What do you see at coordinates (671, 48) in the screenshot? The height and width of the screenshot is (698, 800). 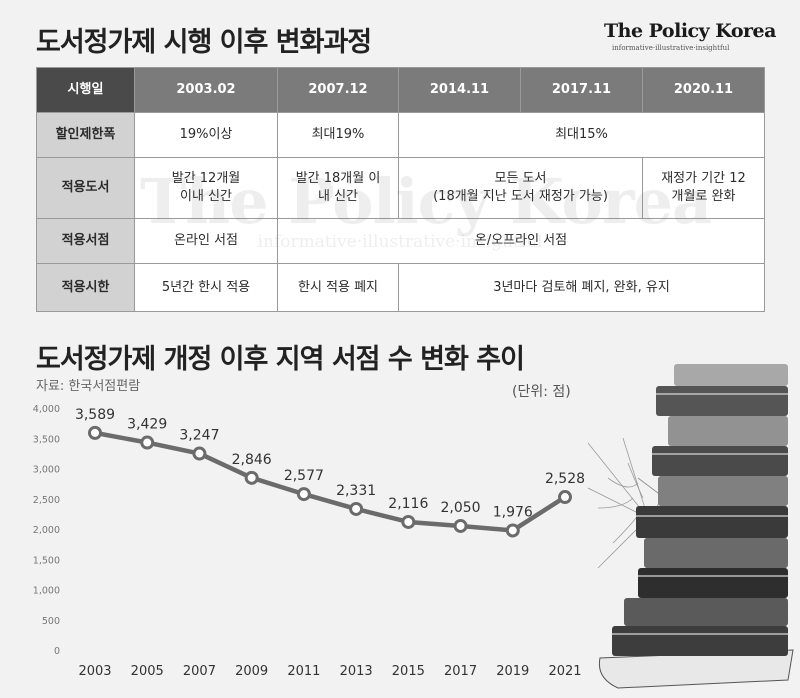 I see `brand-tagline: informative·illustrative·insightful` at bounding box center [671, 48].